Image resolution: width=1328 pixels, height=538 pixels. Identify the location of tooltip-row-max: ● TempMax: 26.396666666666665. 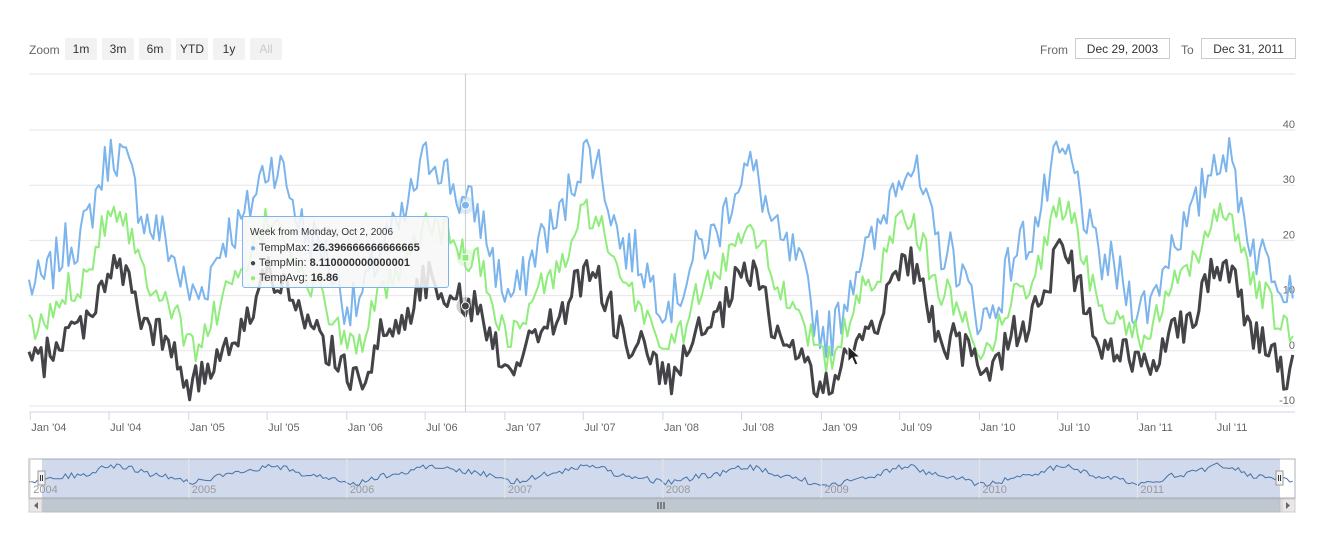
(335, 248).